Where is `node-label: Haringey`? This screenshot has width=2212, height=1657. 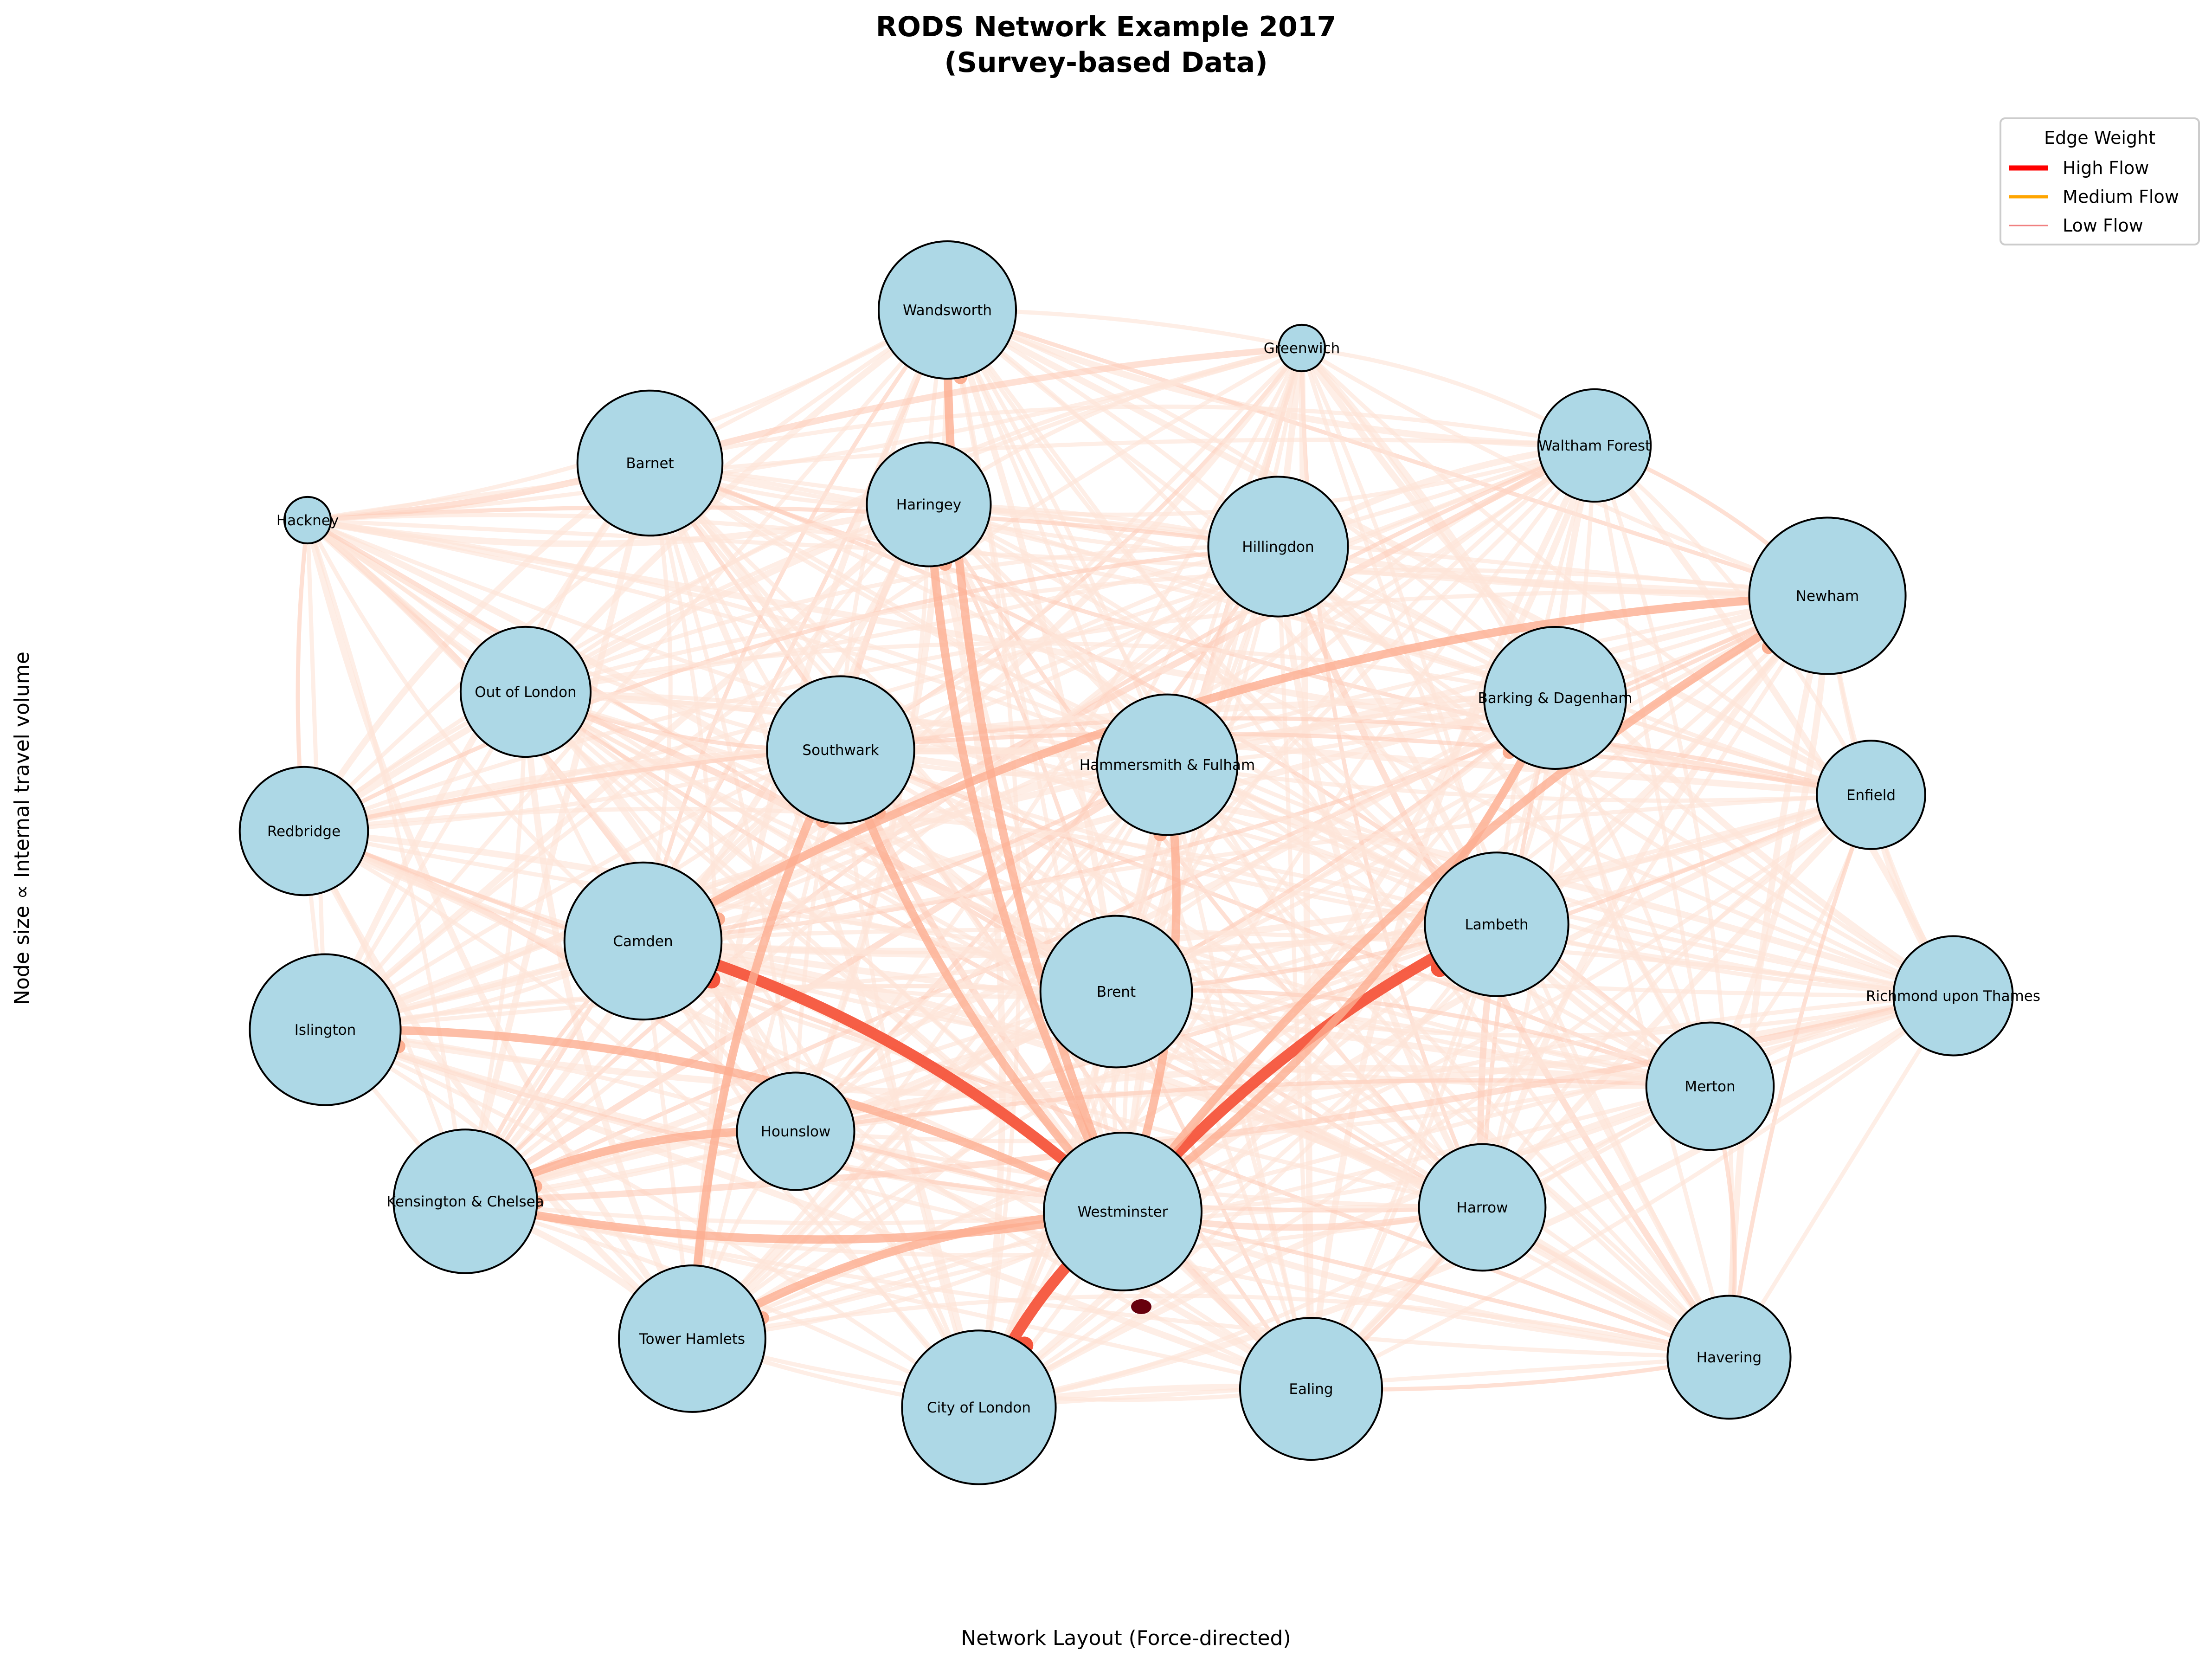
node-label: Haringey is located at coordinates (928, 504).